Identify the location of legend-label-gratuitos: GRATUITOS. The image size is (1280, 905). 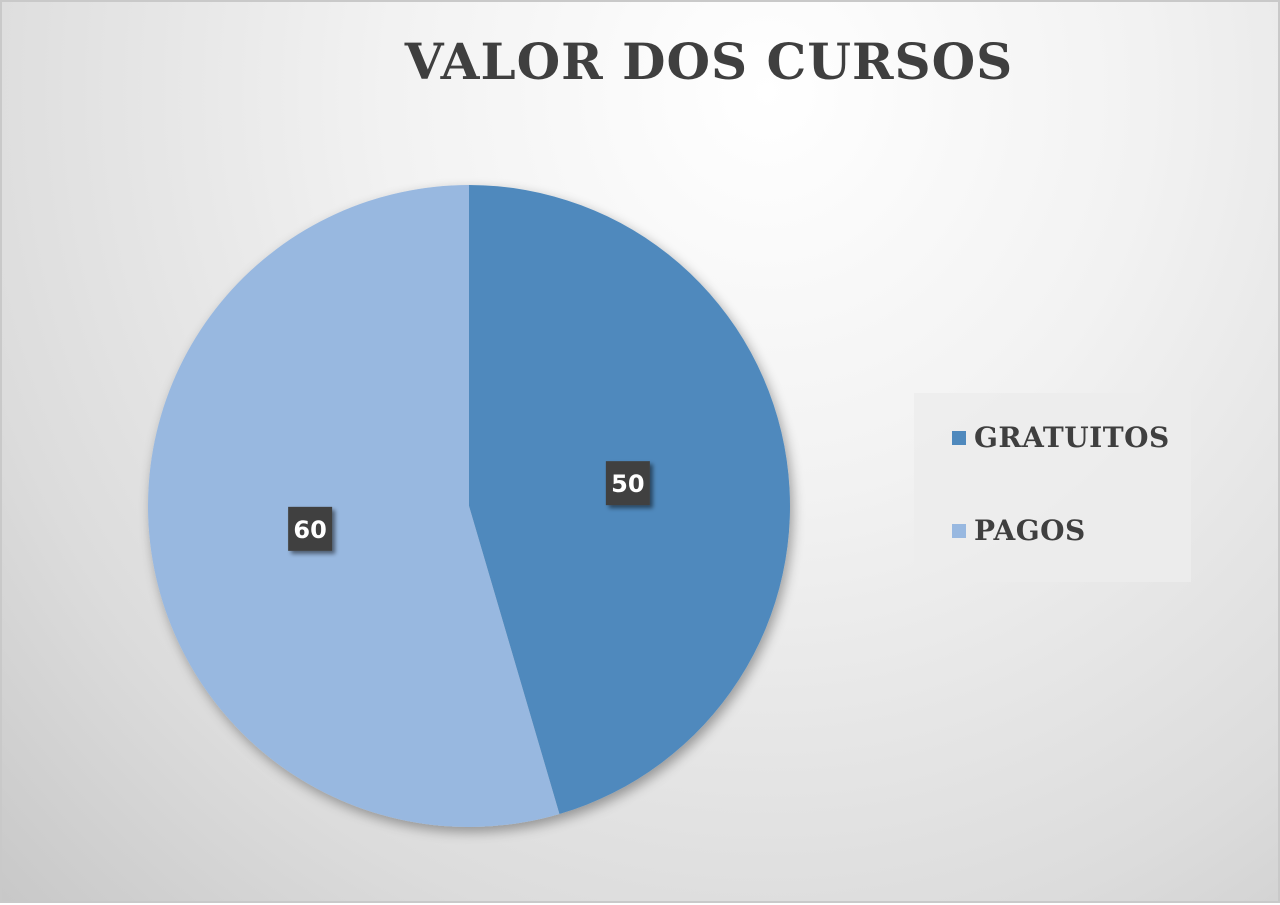
(1072, 437).